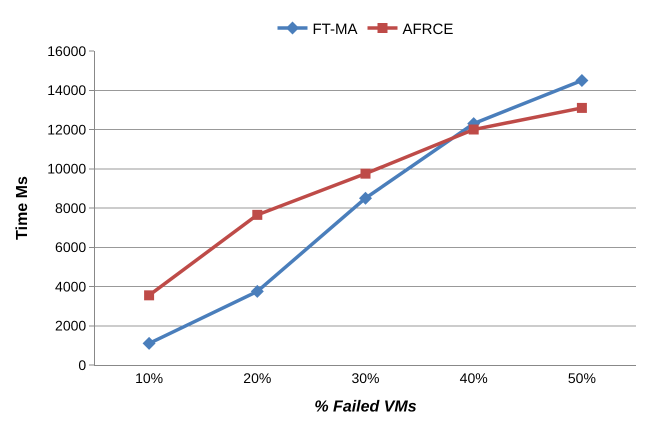 The width and height of the screenshot is (656, 425). What do you see at coordinates (335, 29) in the screenshot?
I see `legend-label: FT-MA` at bounding box center [335, 29].